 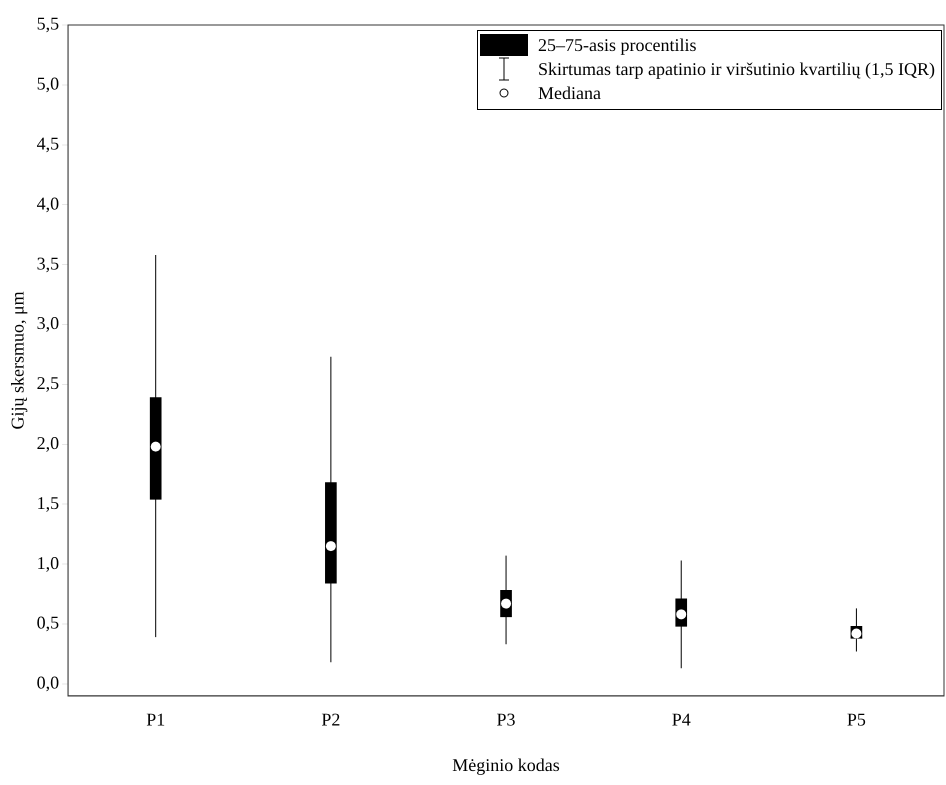 What do you see at coordinates (48, 24) in the screenshot?
I see `y-tick-label: 5,5` at bounding box center [48, 24].